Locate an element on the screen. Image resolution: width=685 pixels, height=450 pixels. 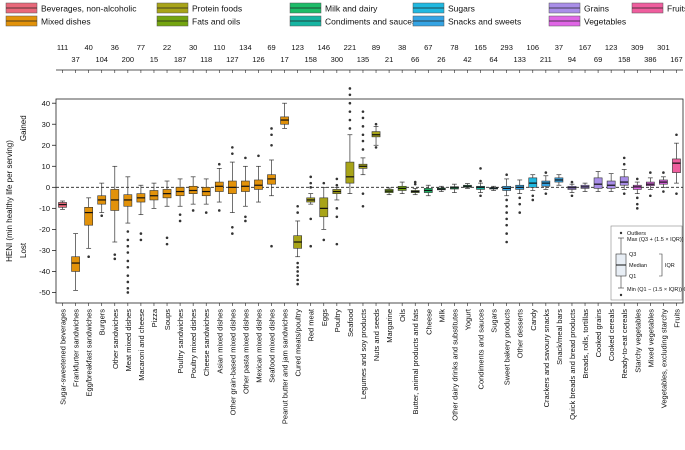
box-frankfurter-sandwiches-iqr is located at coordinates (75, 264).